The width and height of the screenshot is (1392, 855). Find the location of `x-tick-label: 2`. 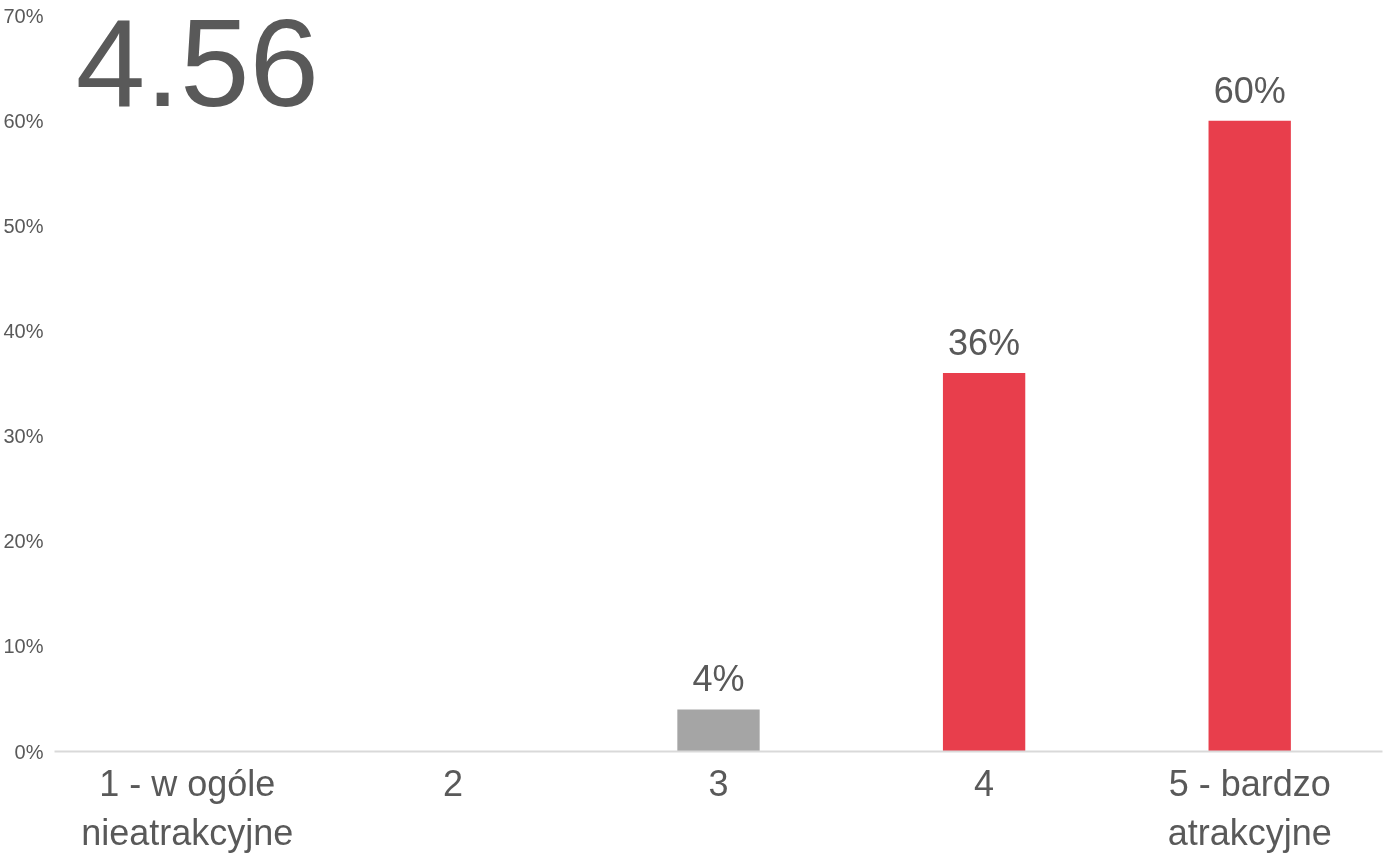

x-tick-label: 2 is located at coordinates (452, 783).